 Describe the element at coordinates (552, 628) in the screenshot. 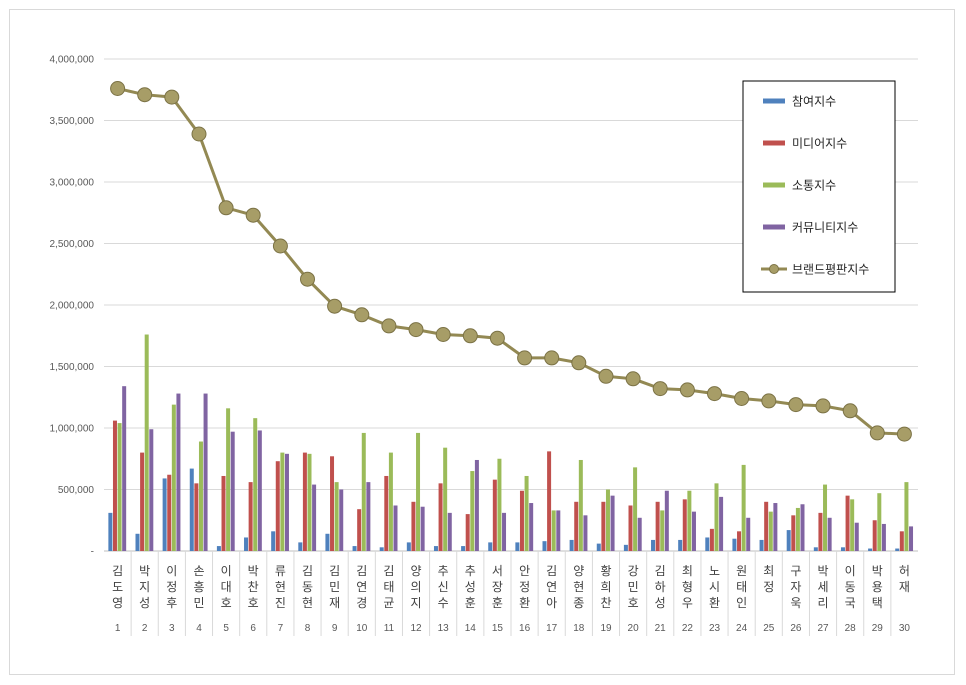

I see `x-rank-label: 17` at that location.